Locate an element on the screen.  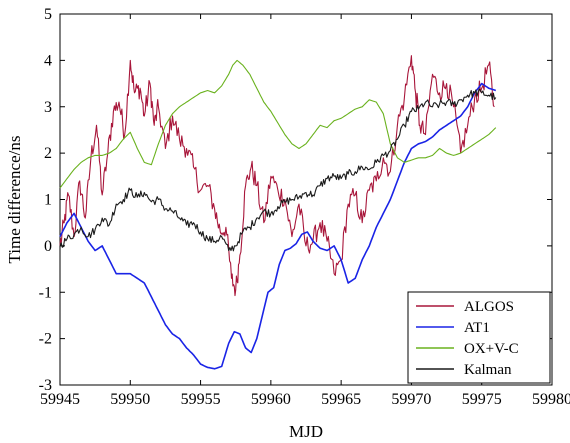
legend-label: AT1 is located at coordinates (477, 328).